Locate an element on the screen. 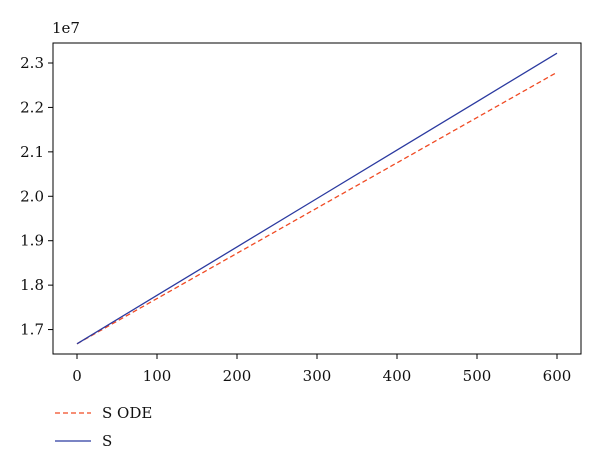 This screenshot has width=600, height=470. y-tick-label: 2.0 is located at coordinates (32, 196).